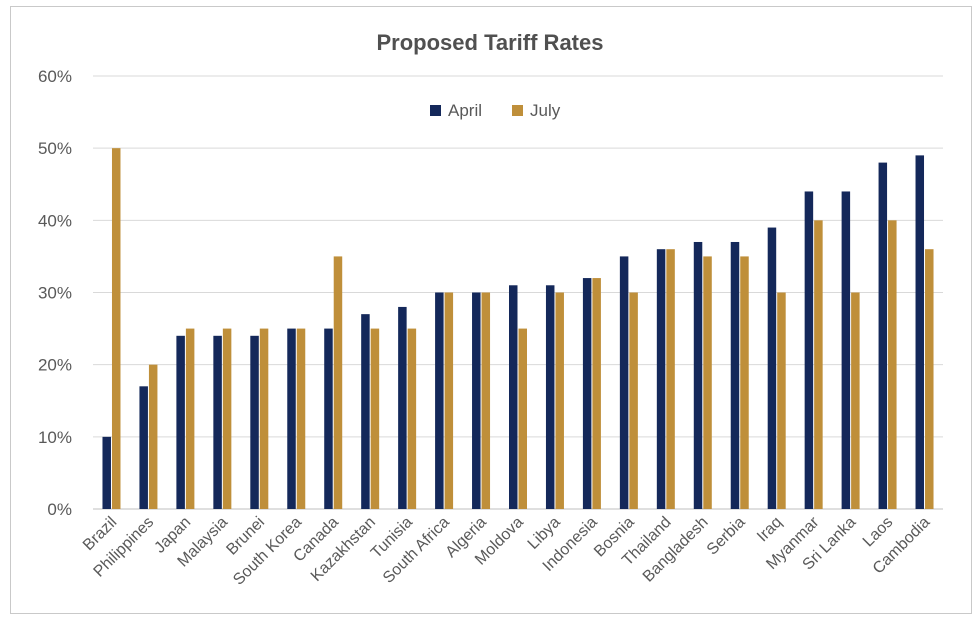 Image resolution: width=980 pixels, height=618 pixels. What do you see at coordinates (490, 42) in the screenshot?
I see `chart-title: Proposed Tariff Rates` at bounding box center [490, 42].